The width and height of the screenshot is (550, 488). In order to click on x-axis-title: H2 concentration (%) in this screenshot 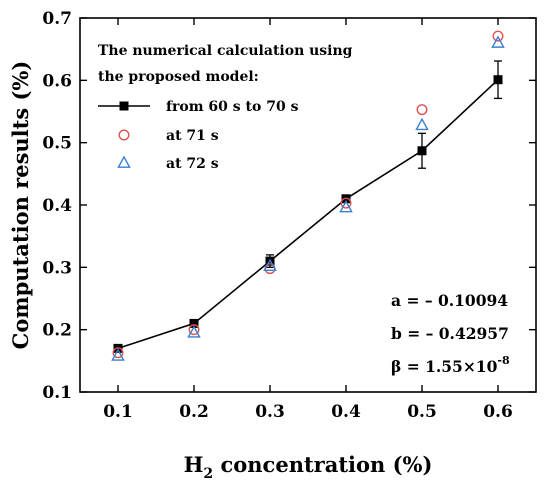, I will do `click(308, 467)`.